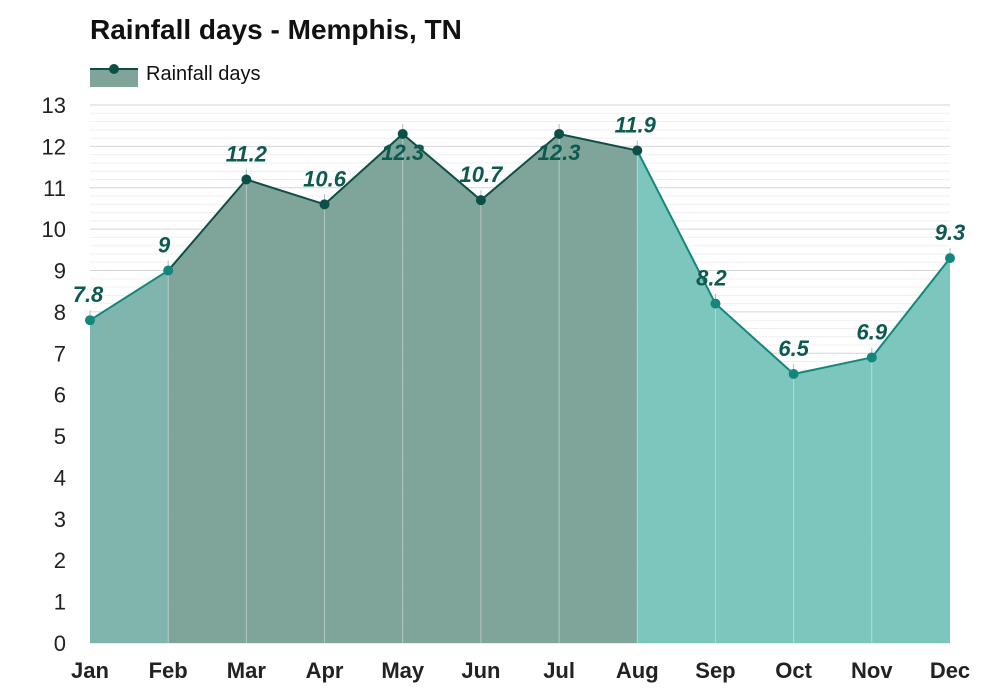 This screenshot has width=1000, height=700. What do you see at coordinates (60, 519) in the screenshot?
I see `y-tick-label: 3` at bounding box center [60, 519].